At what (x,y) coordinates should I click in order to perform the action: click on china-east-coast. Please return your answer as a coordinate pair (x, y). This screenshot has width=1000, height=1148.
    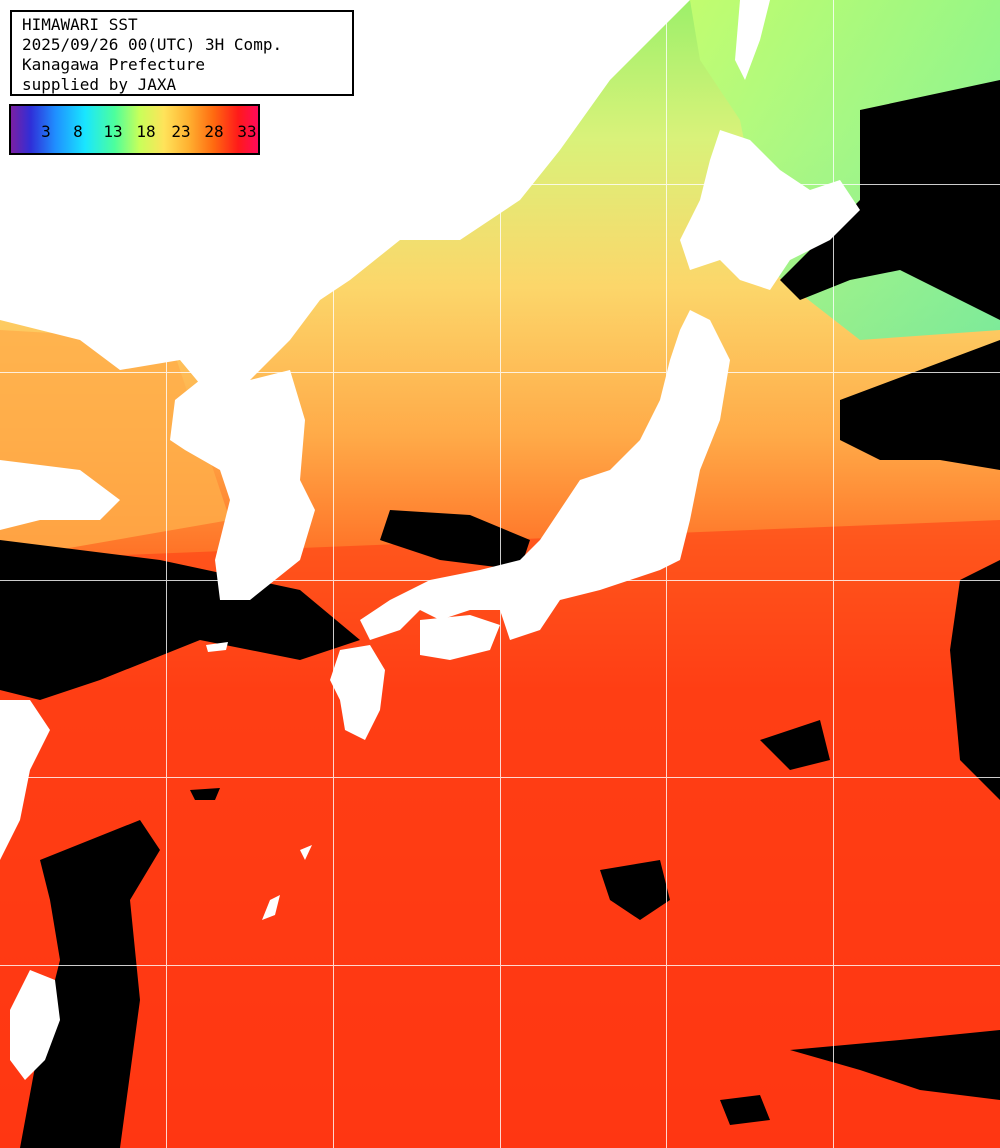
    Looking at the image, I should click on (25, 780).